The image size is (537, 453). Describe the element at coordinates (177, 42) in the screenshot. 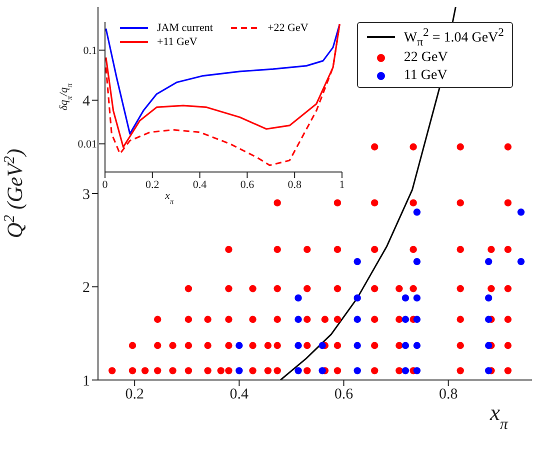

I see `legend-label: +11 GeV` at that location.